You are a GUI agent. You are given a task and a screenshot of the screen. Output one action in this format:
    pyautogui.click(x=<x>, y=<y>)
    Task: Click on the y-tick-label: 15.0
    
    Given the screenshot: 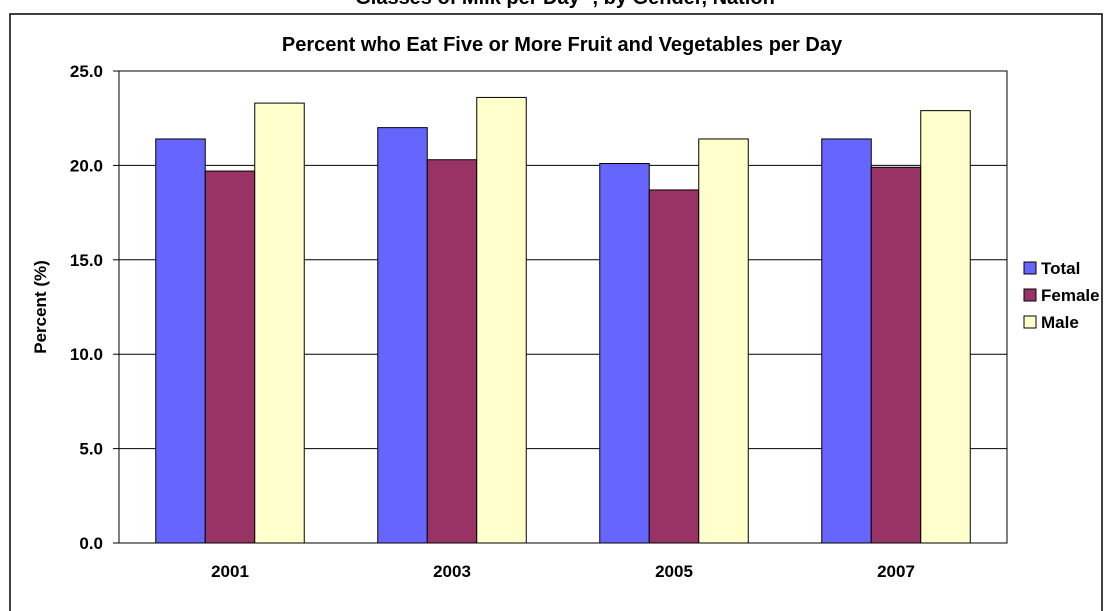 What is the action you would take?
    pyautogui.click(x=86, y=260)
    